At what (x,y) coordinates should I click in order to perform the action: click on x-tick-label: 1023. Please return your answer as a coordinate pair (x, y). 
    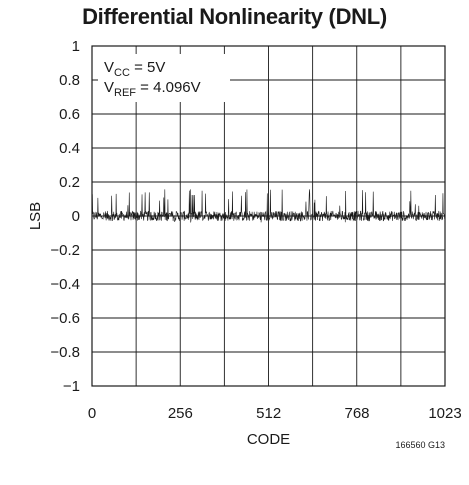
    Looking at the image, I should click on (444, 413).